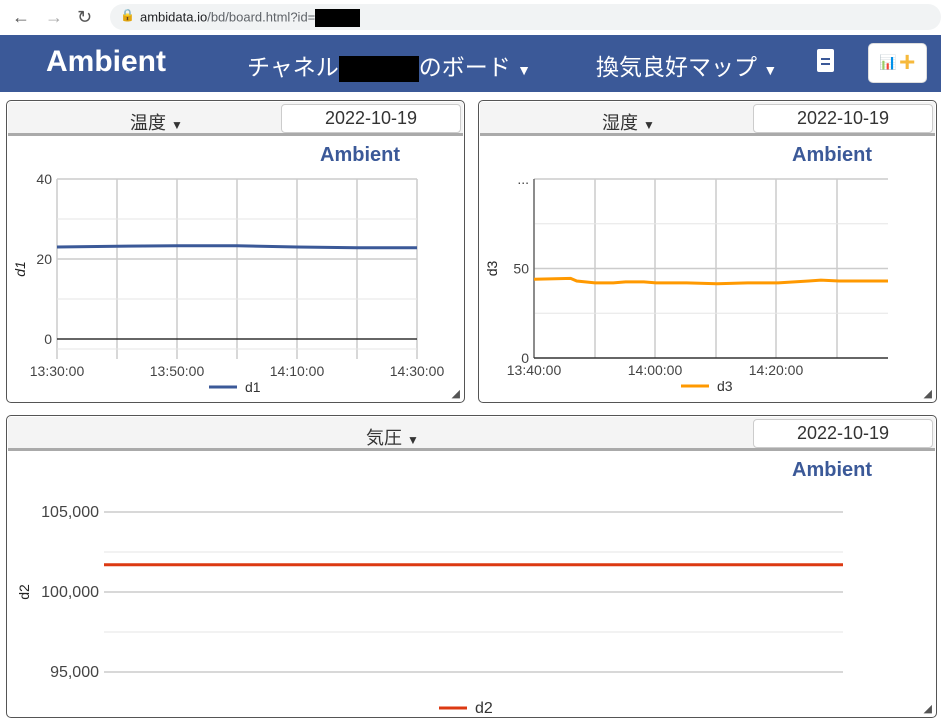 The image size is (941, 724). I want to click on panel-title-menu: 温度 ▼, so click(156, 122).